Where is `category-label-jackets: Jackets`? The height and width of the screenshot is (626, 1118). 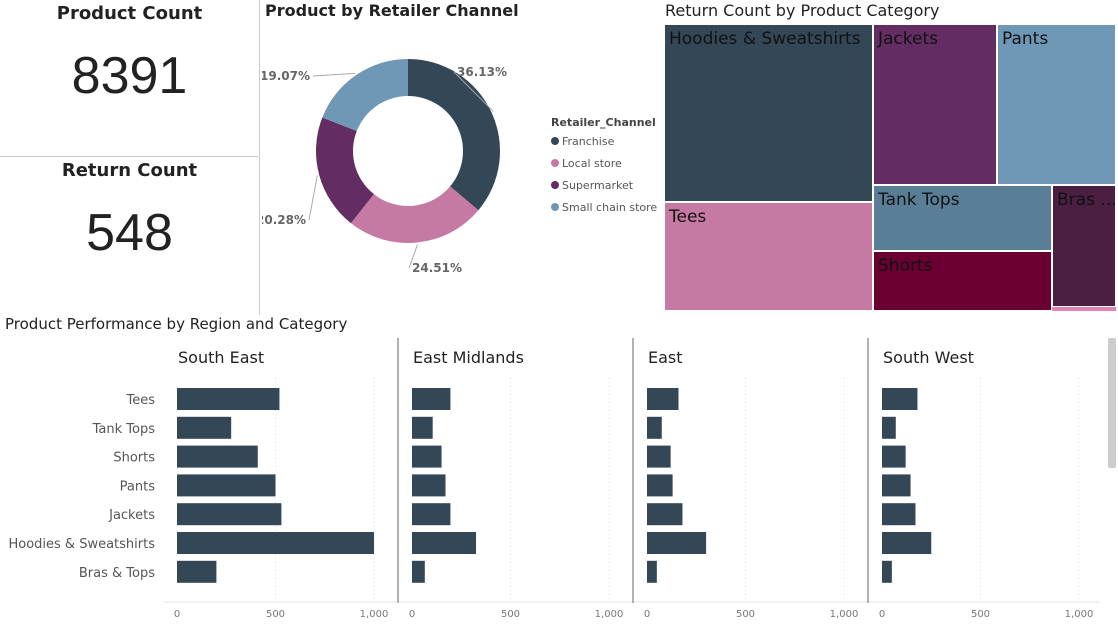 category-label-jackets: Jackets is located at coordinates (131, 515).